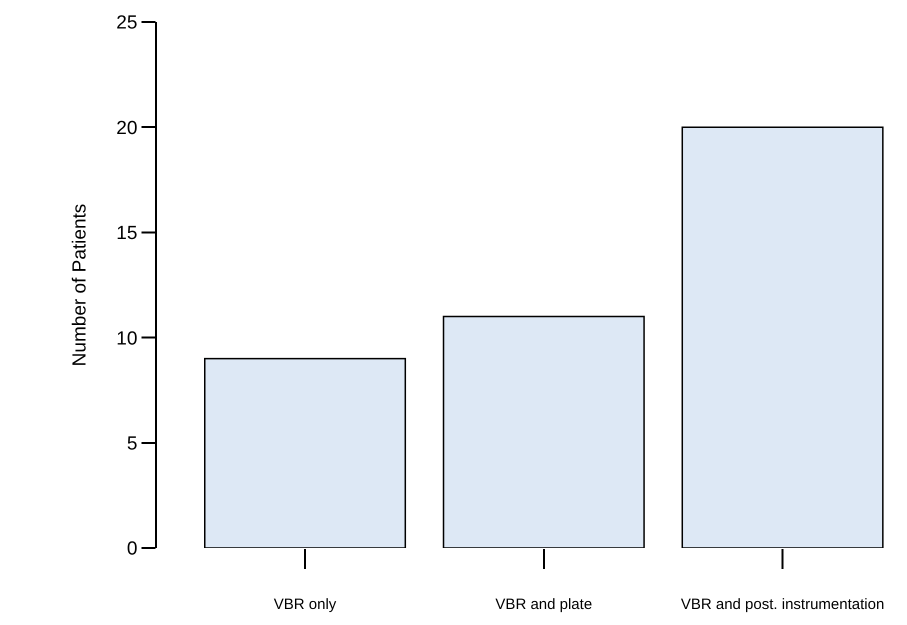  I want to click on y-tick-label: 5, so click(132, 443).